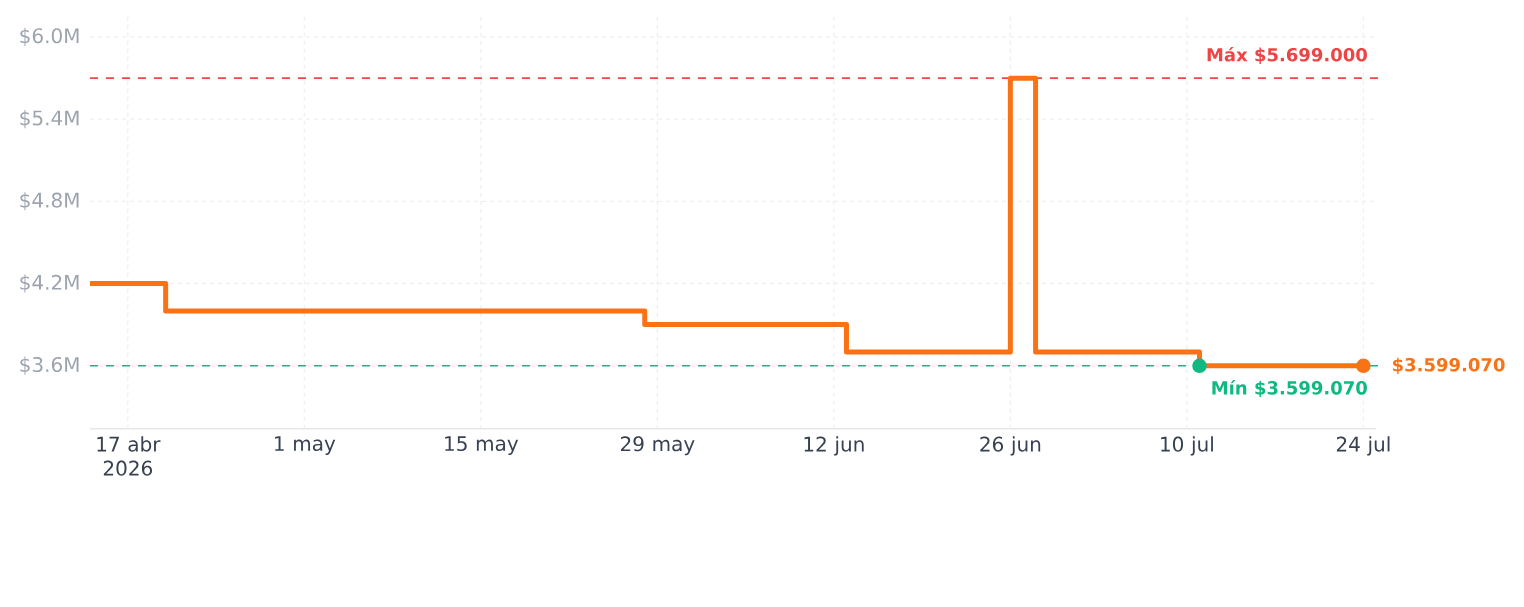  What do you see at coordinates (1289, 389) in the screenshot?
I see `ref-line-label: Mín $3.599.070` at bounding box center [1289, 389].